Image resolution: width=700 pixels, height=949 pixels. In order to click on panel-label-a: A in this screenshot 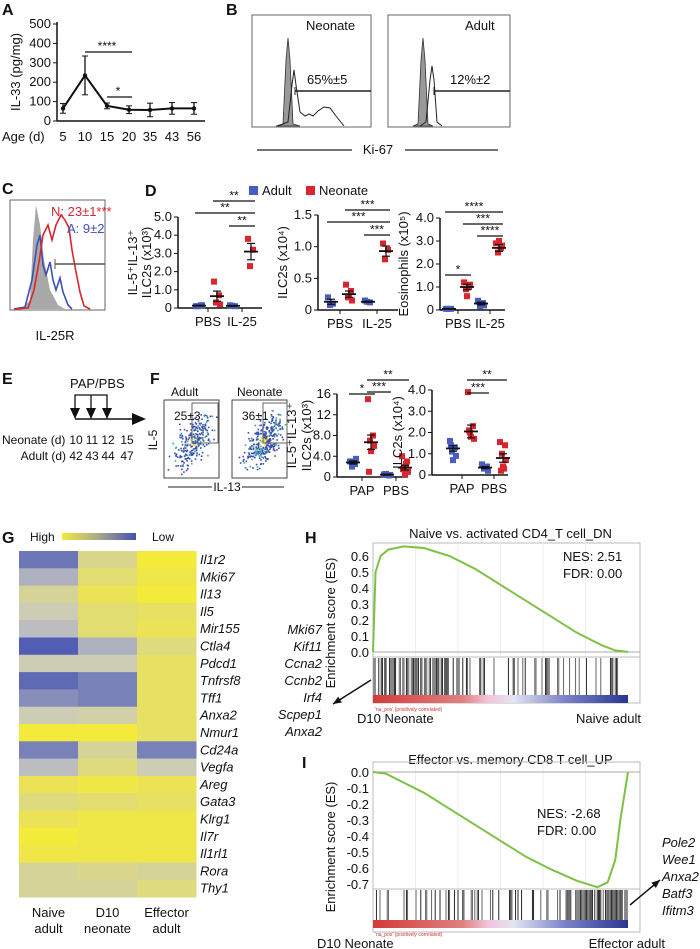, I will do `click(8, 10)`.